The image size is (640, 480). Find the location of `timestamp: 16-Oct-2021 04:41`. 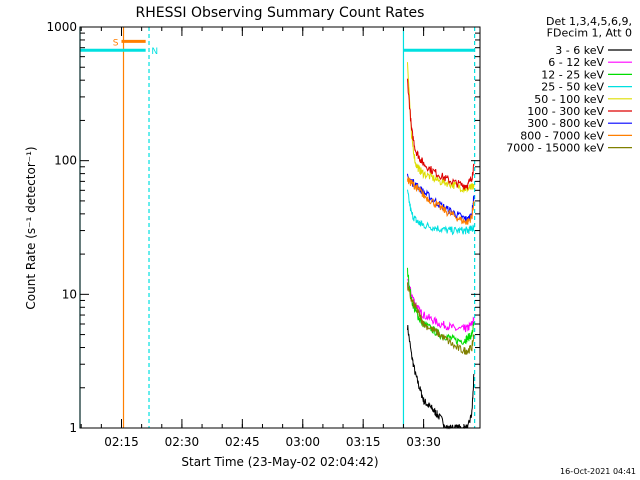

timestamp: 16-Oct-2021 04:41 is located at coordinates (598, 471).